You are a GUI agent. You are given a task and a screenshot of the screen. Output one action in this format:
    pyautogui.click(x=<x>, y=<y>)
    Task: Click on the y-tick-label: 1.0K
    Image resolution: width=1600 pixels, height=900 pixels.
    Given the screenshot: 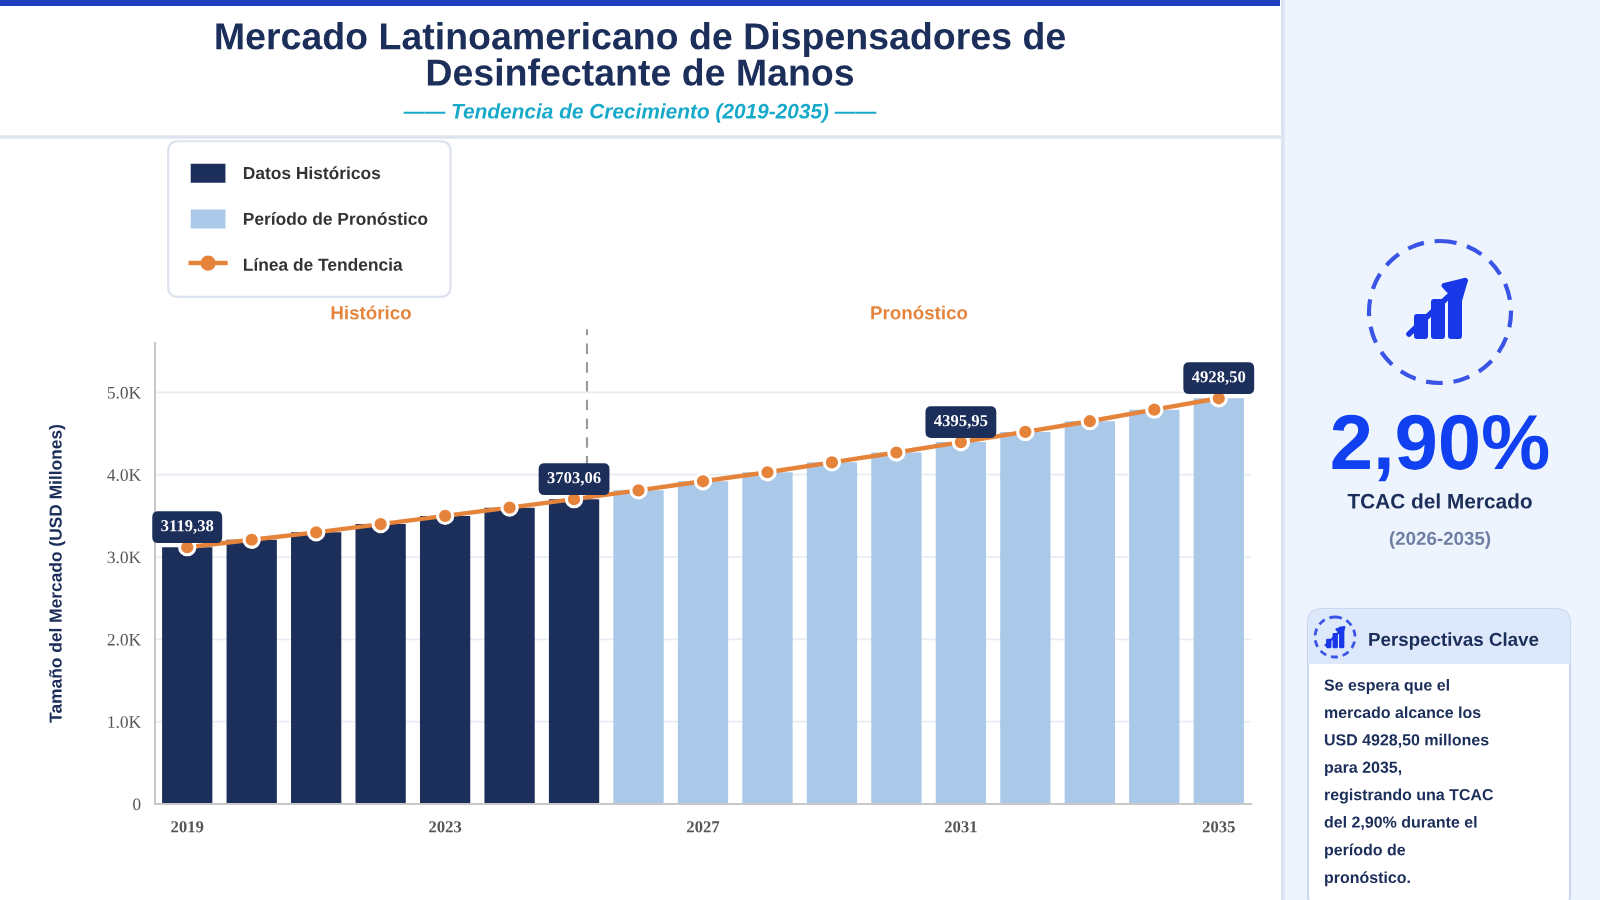 What is the action you would take?
    pyautogui.click(x=124, y=722)
    